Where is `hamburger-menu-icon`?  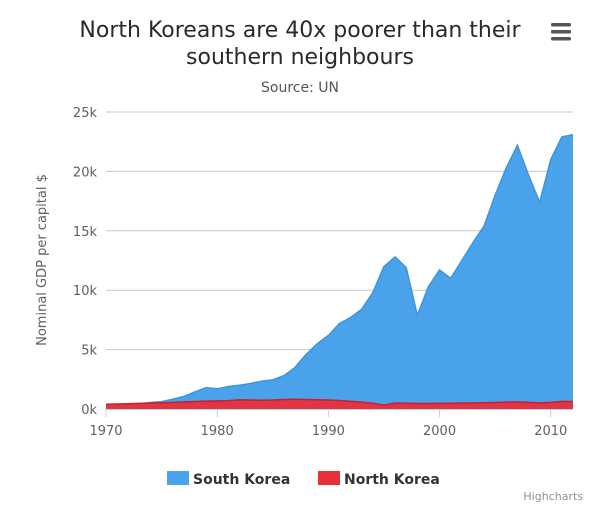
hamburger-menu-icon is located at coordinates (561, 32).